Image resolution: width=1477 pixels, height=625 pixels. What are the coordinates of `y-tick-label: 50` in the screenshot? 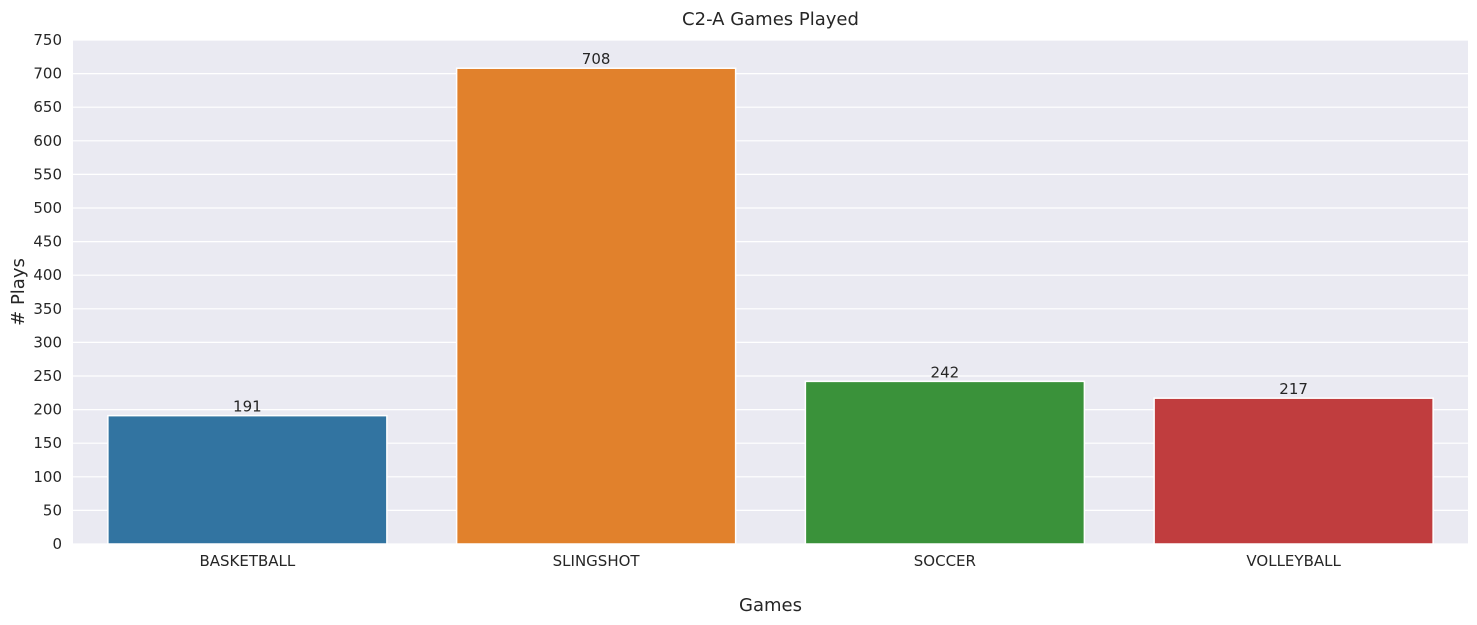 It's located at (52, 510).